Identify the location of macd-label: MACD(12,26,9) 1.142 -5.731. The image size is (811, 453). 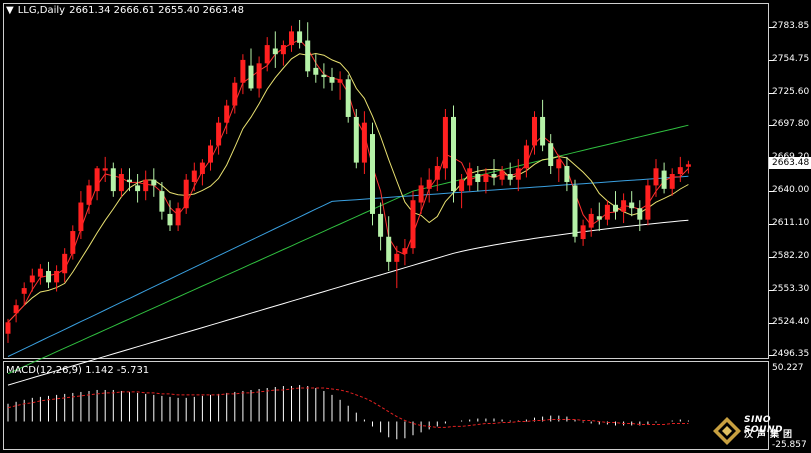
(78, 370).